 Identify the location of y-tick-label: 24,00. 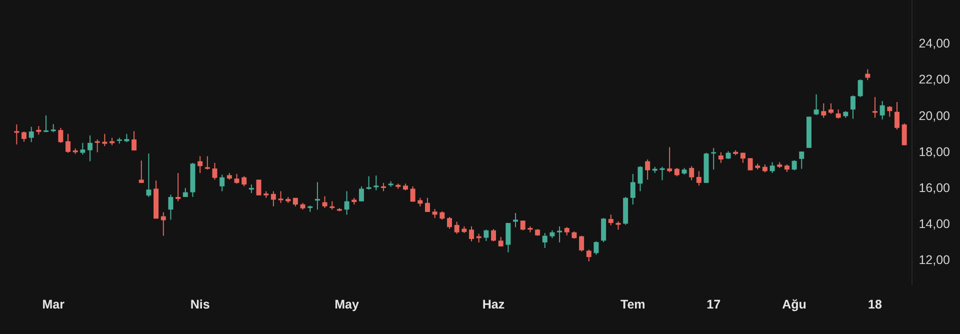
(934, 43).